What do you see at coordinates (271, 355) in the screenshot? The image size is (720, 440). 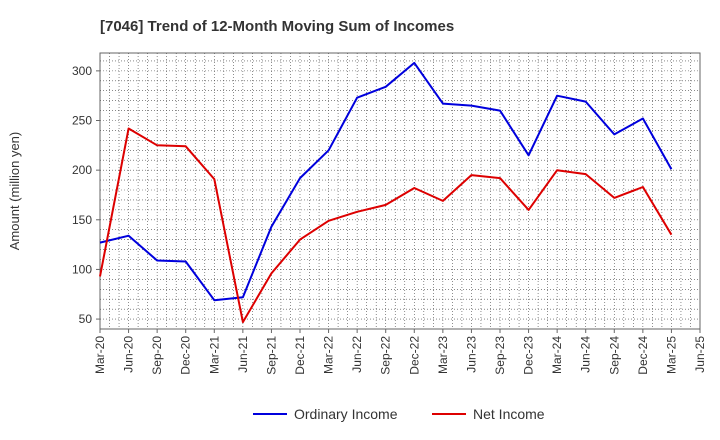 I see `x-tick-label: Sep-21` at bounding box center [271, 355].